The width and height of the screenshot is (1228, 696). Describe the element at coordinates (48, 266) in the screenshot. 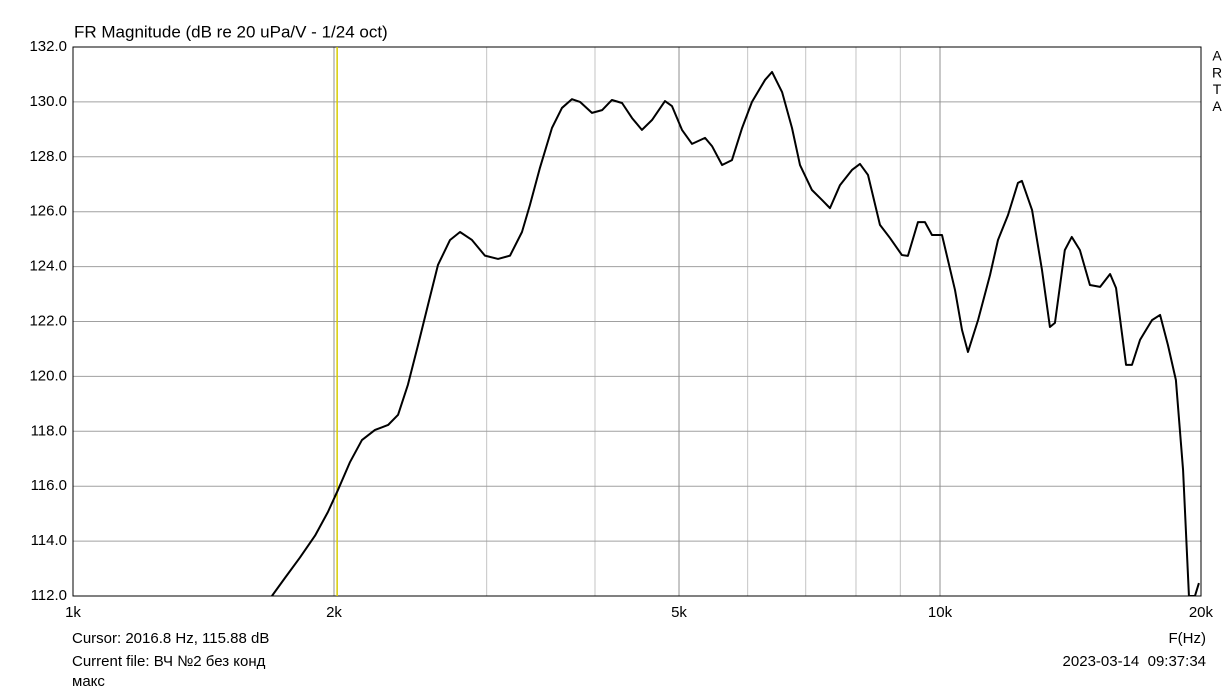

I see `y-tick-label: 124.0` at that location.